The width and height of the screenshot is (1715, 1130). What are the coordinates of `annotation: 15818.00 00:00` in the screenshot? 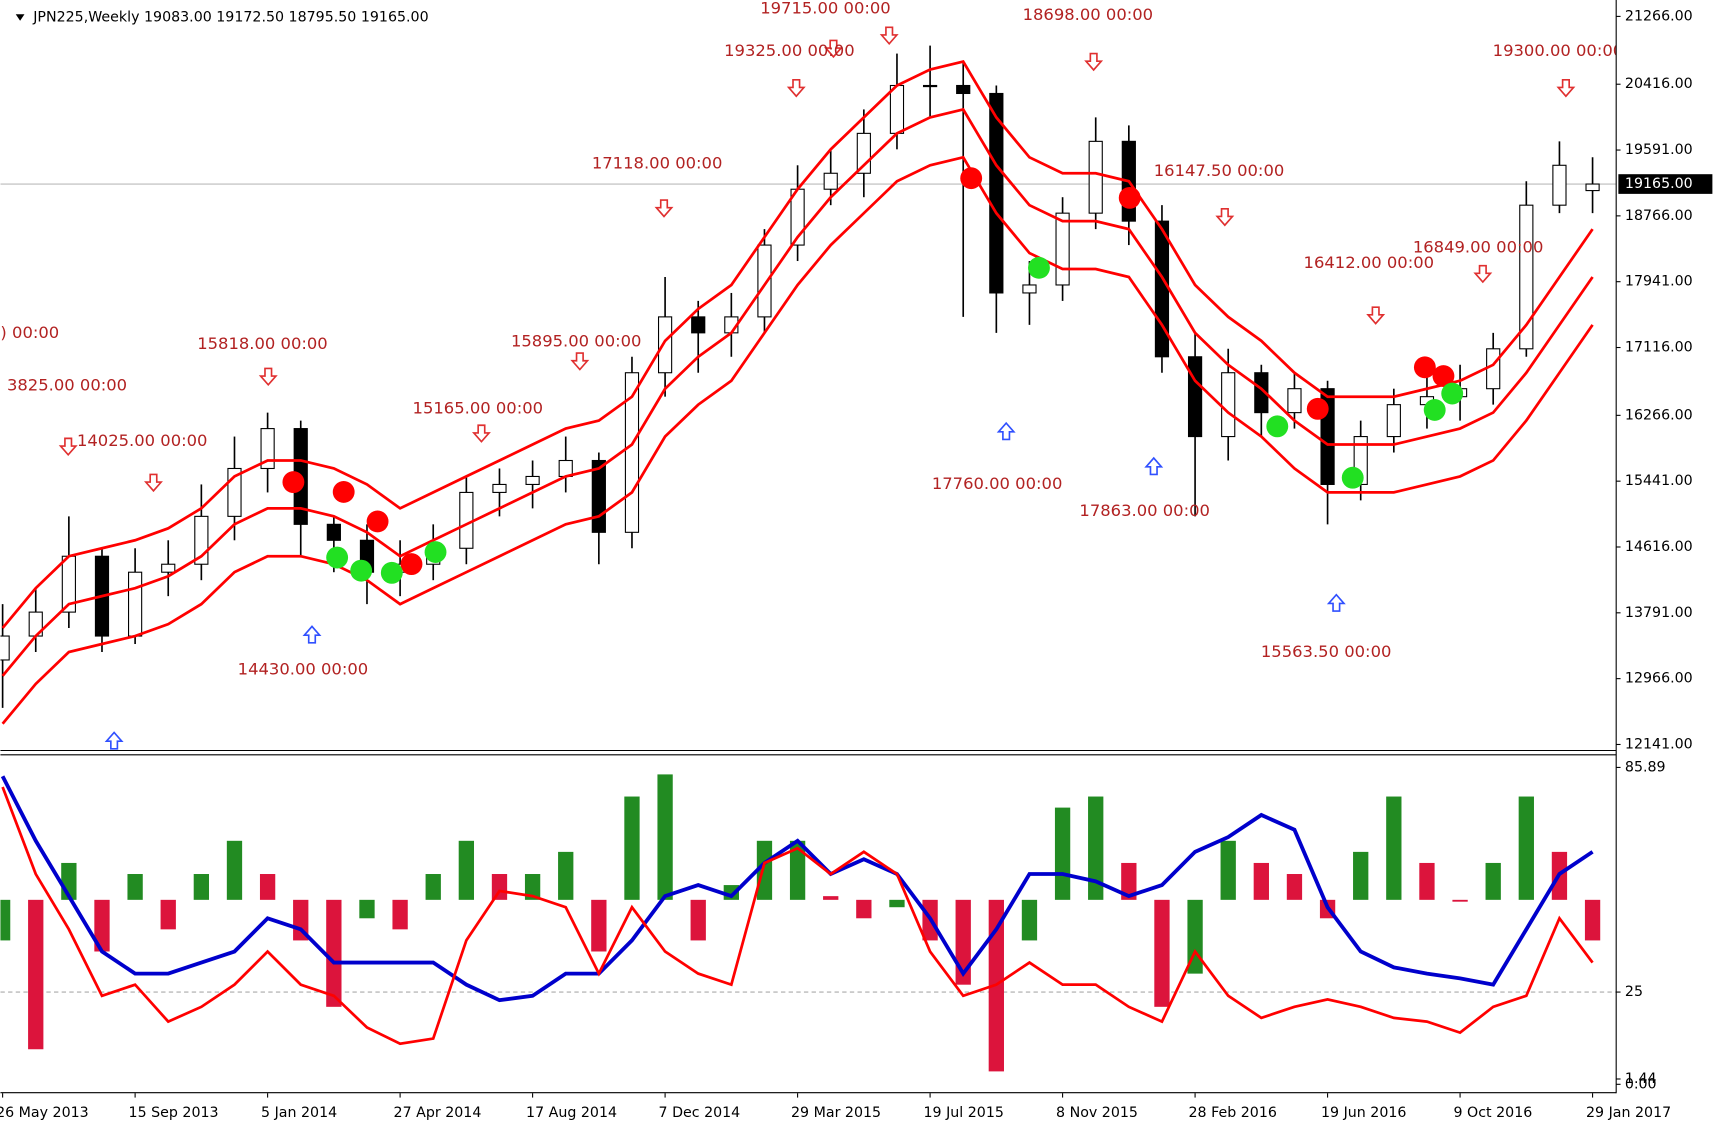 It's located at (262, 343).